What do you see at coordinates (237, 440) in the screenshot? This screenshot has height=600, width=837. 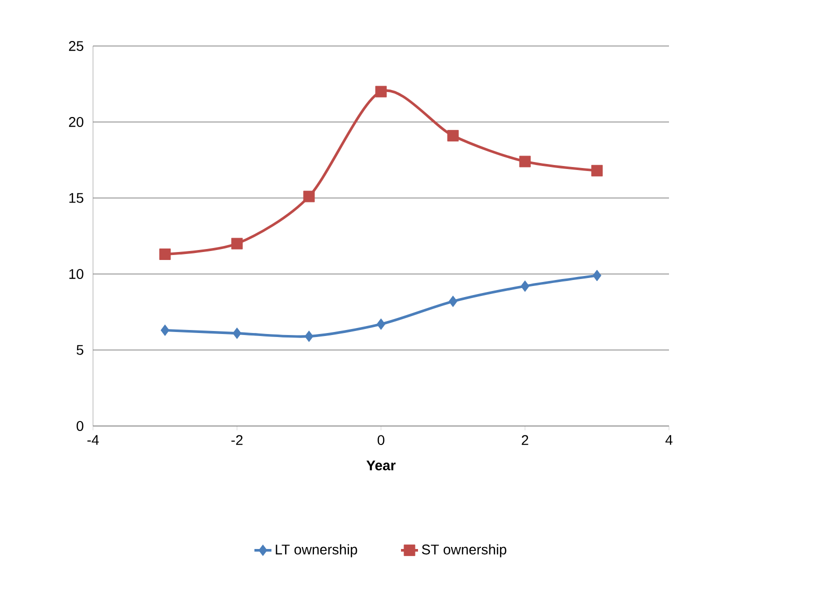 I see `x-tick-label: -2` at bounding box center [237, 440].